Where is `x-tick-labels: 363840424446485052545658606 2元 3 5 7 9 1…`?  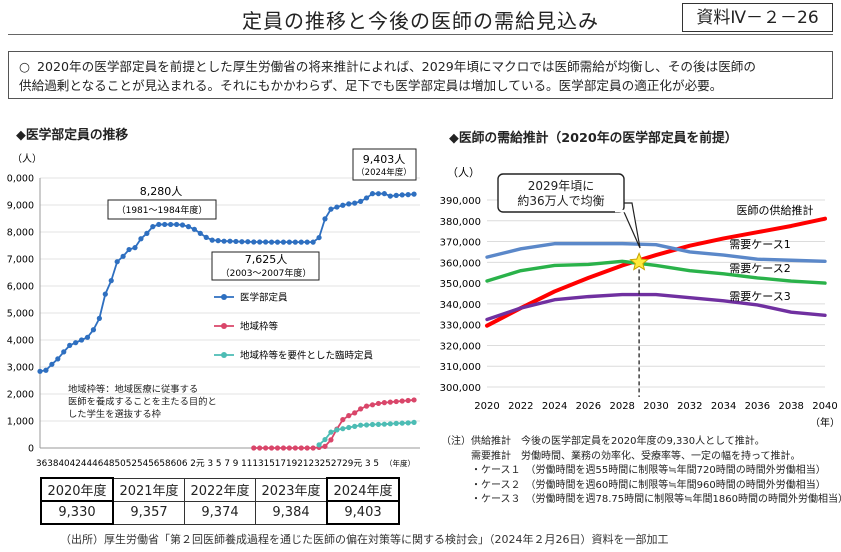 x-tick-labels: 363840424446485052545658606 2元 3 5 7 9 1… is located at coordinates (207, 463).